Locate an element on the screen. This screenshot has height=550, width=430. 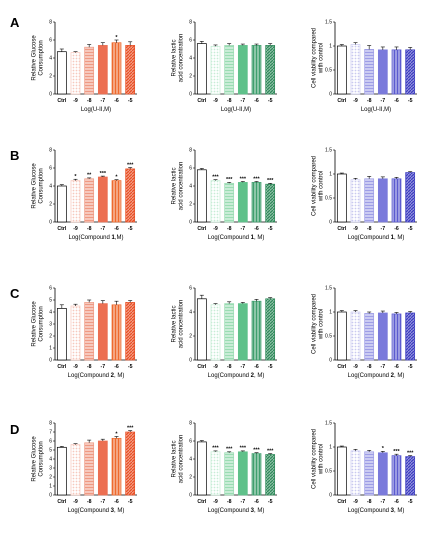
y-axis-label: Relative lacticacid concentration is located at coordinates (178, 459).